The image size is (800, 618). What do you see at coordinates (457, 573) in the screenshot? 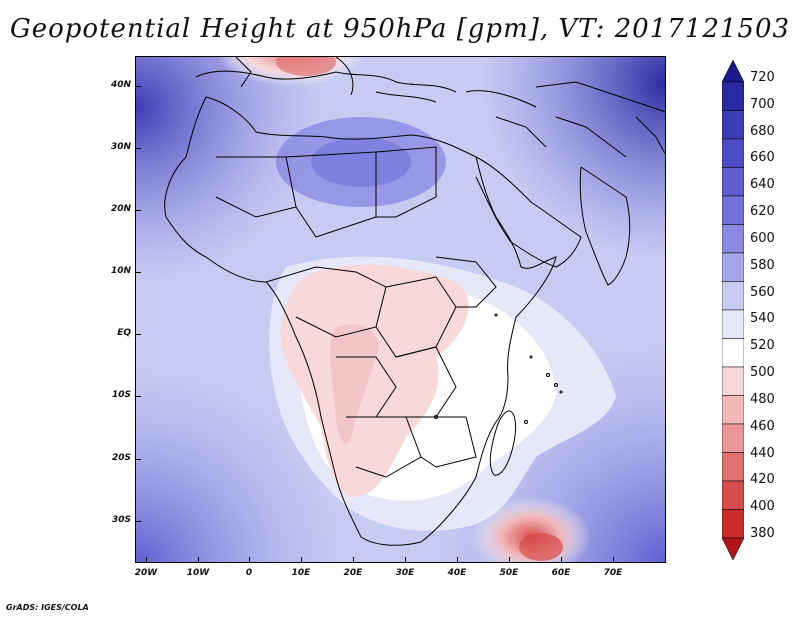
I see `xtick-label: 40E` at bounding box center [457, 573].